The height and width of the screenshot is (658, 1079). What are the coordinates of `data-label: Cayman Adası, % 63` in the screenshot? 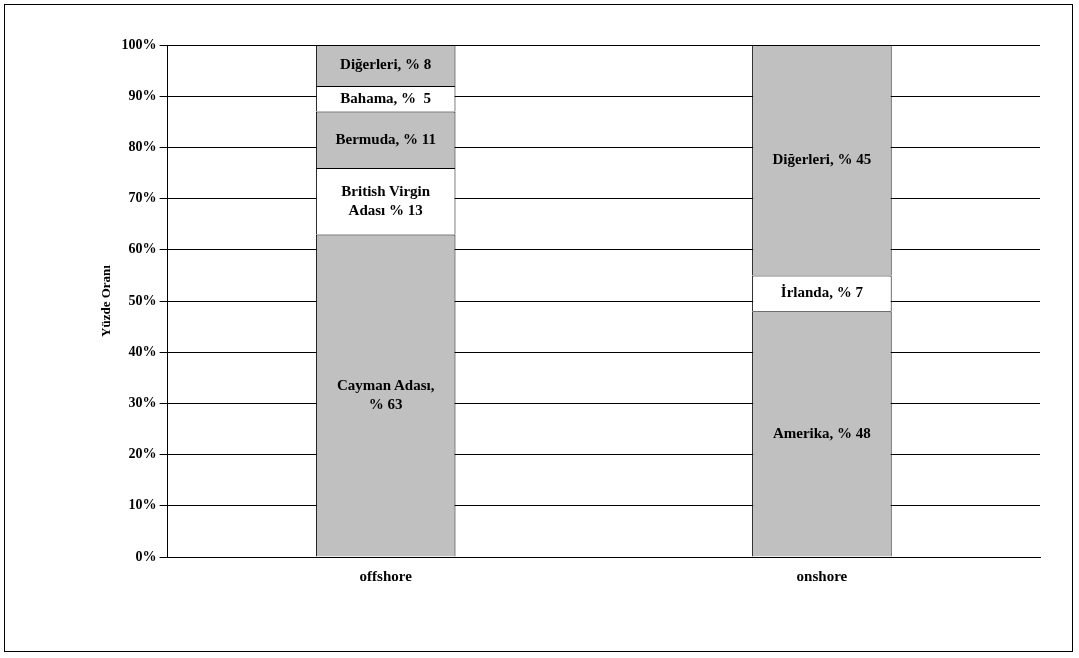 It's located at (385, 394).